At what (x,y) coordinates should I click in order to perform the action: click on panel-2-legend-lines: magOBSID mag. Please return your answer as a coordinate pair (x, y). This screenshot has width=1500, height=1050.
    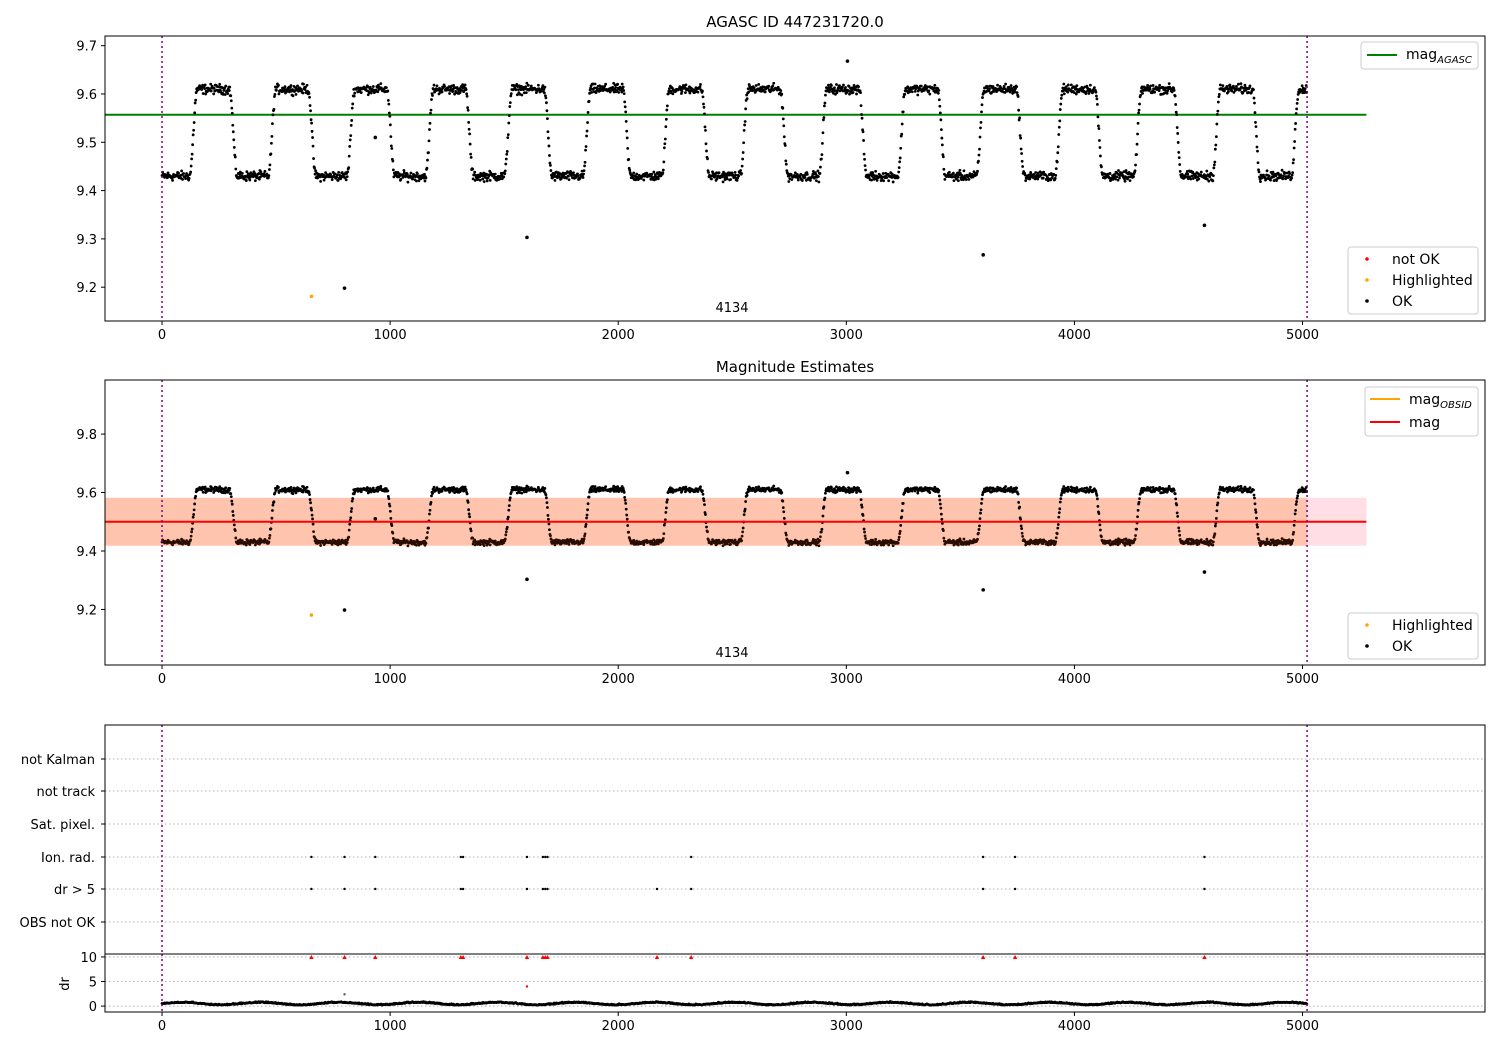
    Looking at the image, I should click on (1421, 411).